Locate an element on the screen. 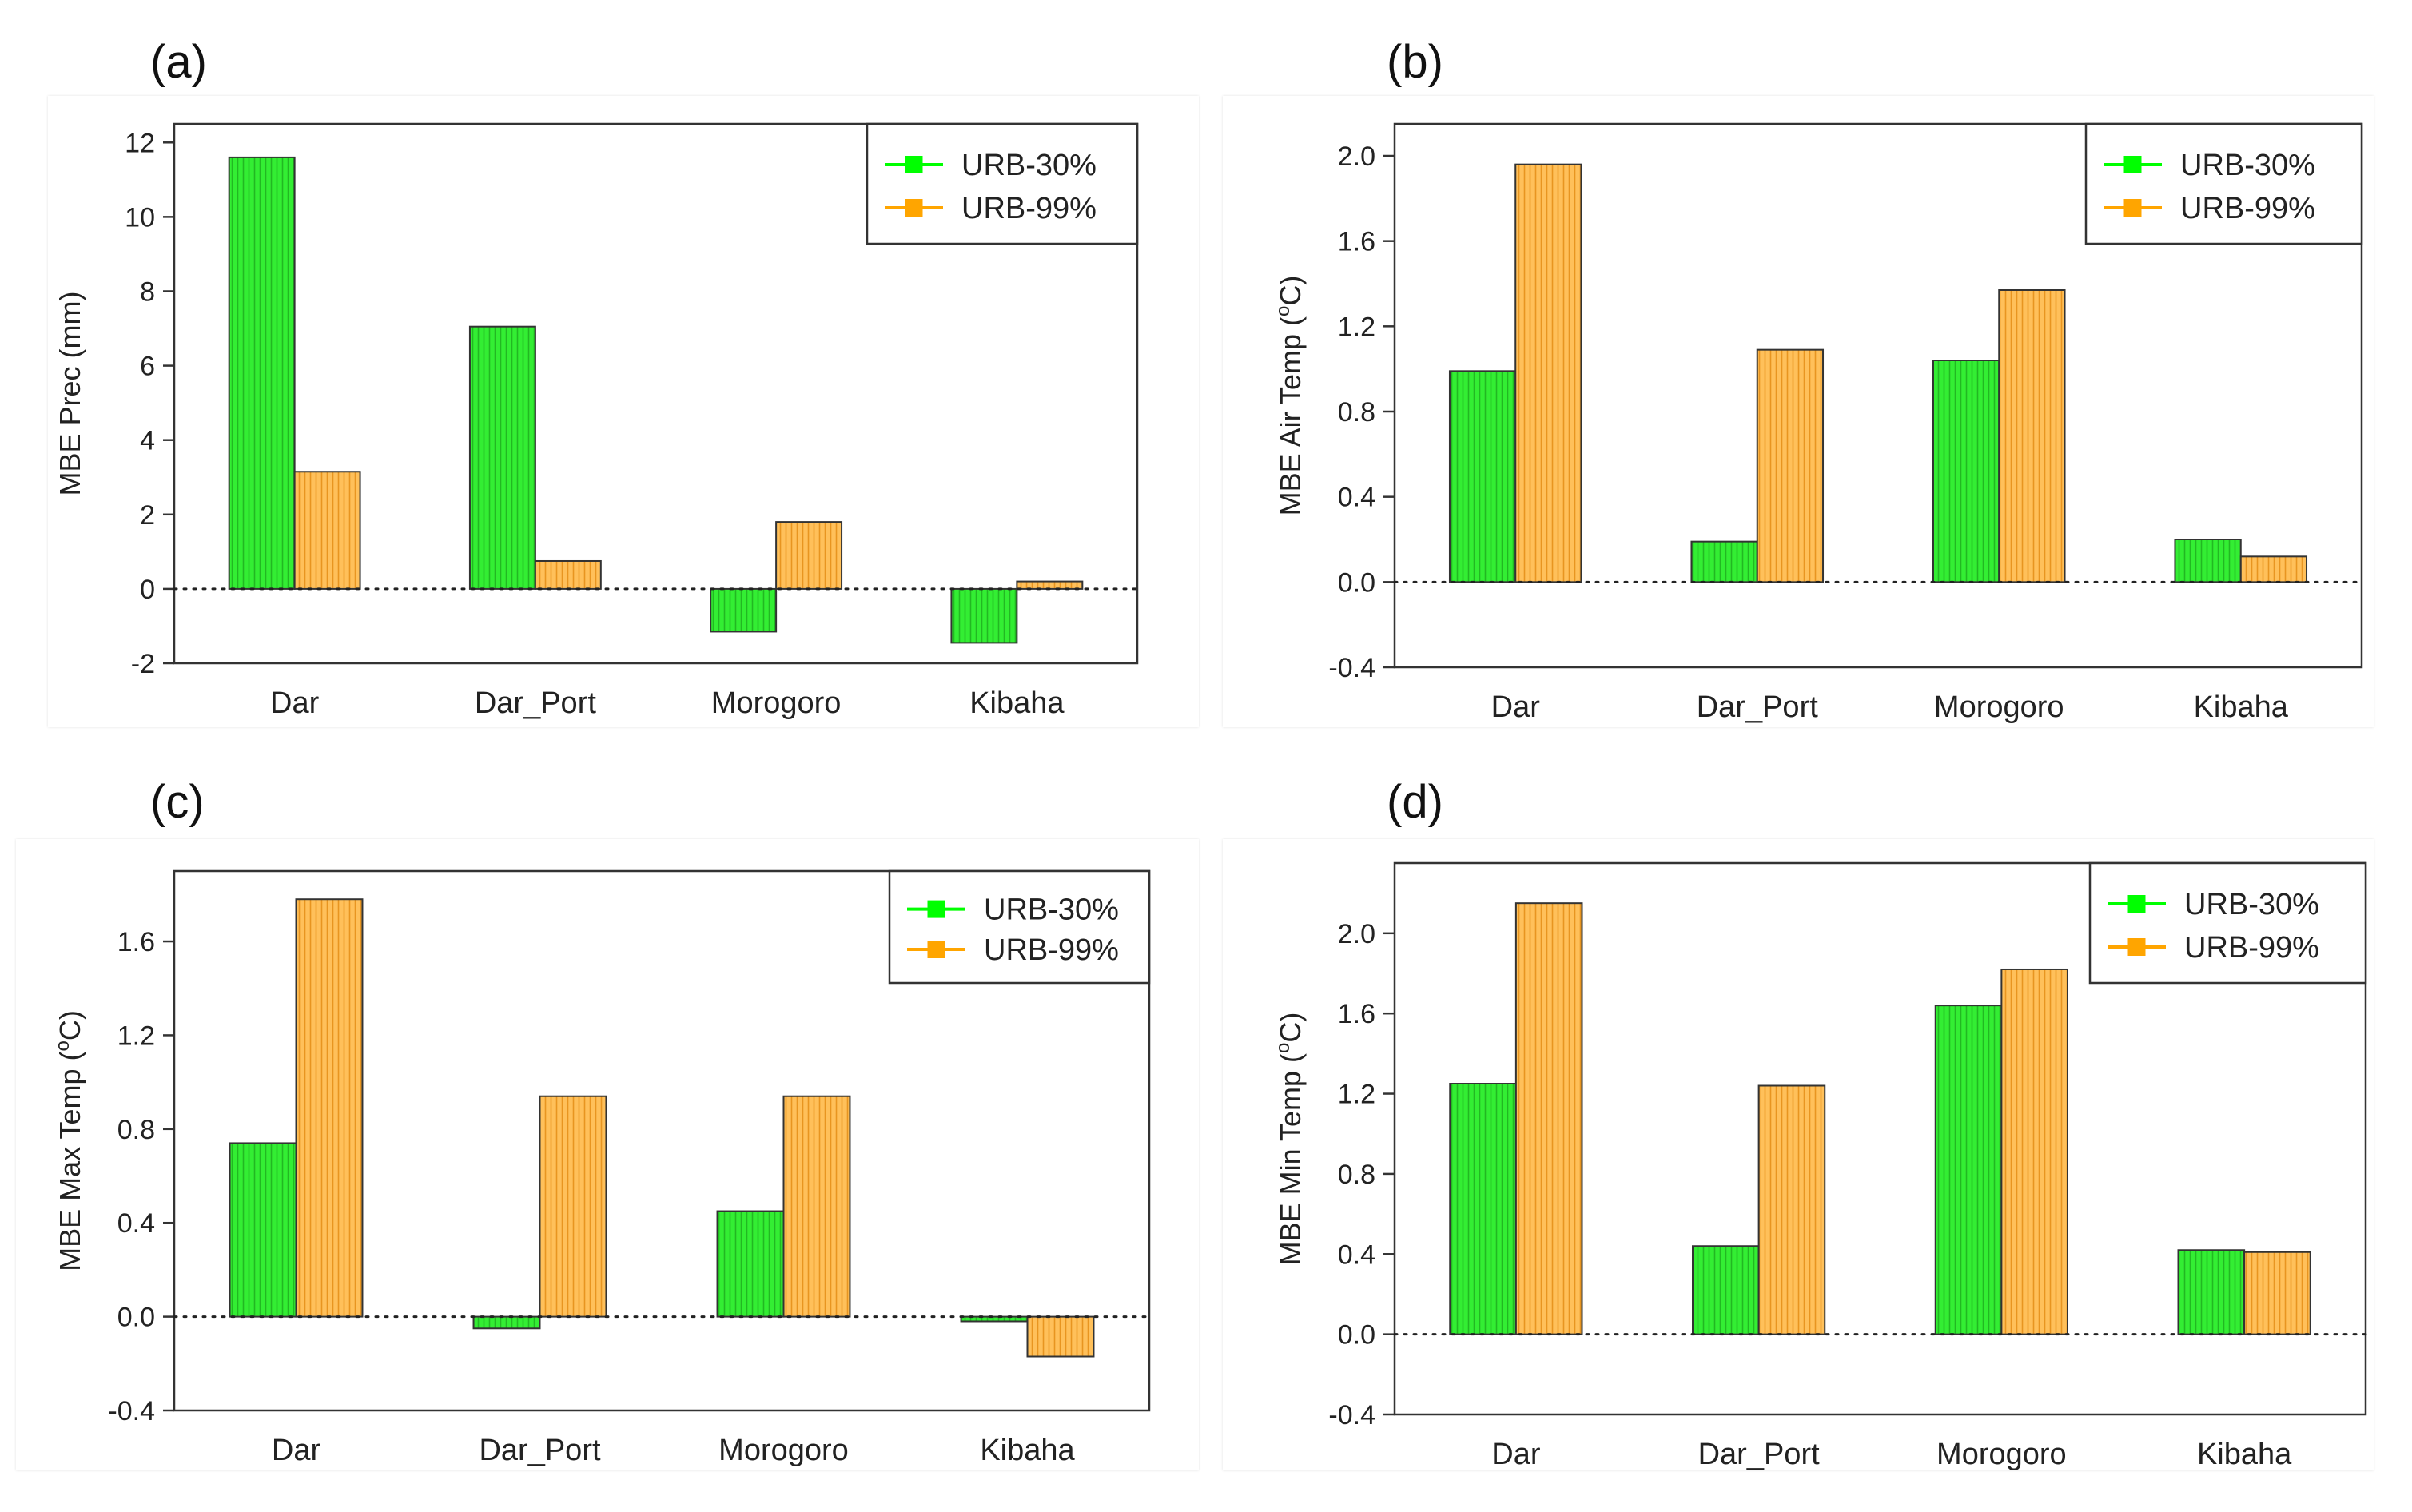 Image resolution: width=2412 pixels, height=1512 pixels. legend-a: URB-30% URB-99% is located at coordinates (1003, 183).